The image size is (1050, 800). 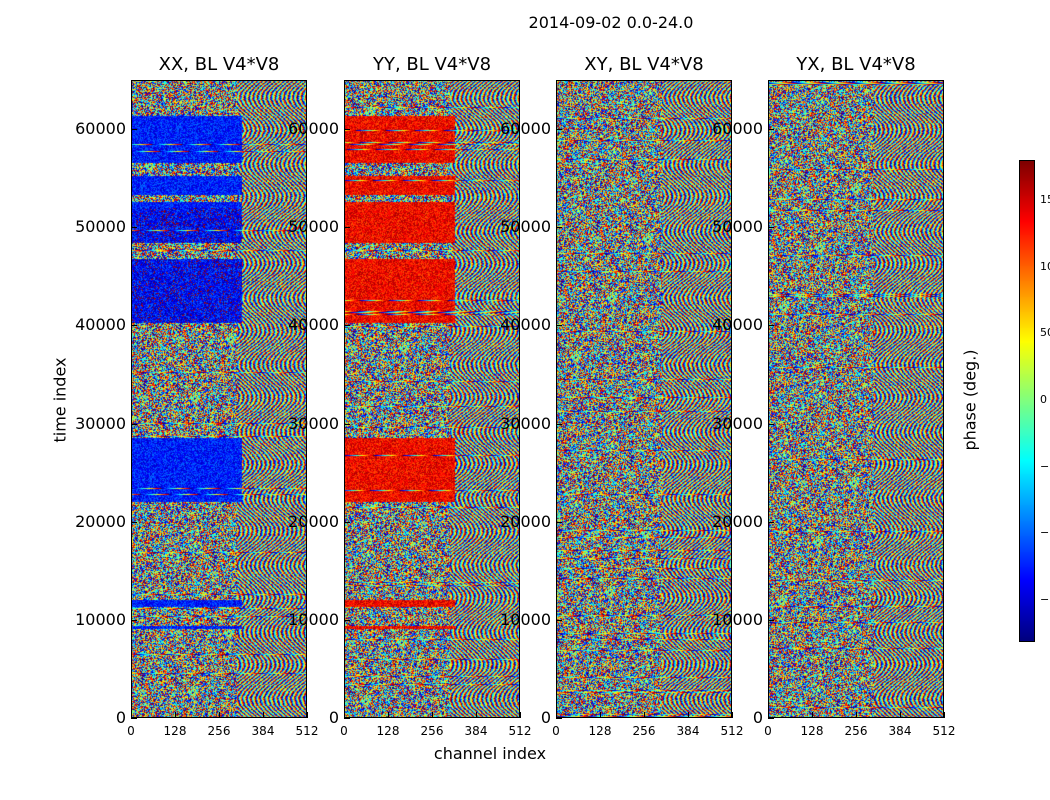 I want to click on panel-title: XX, BL V4*V8, so click(x=219, y=64).